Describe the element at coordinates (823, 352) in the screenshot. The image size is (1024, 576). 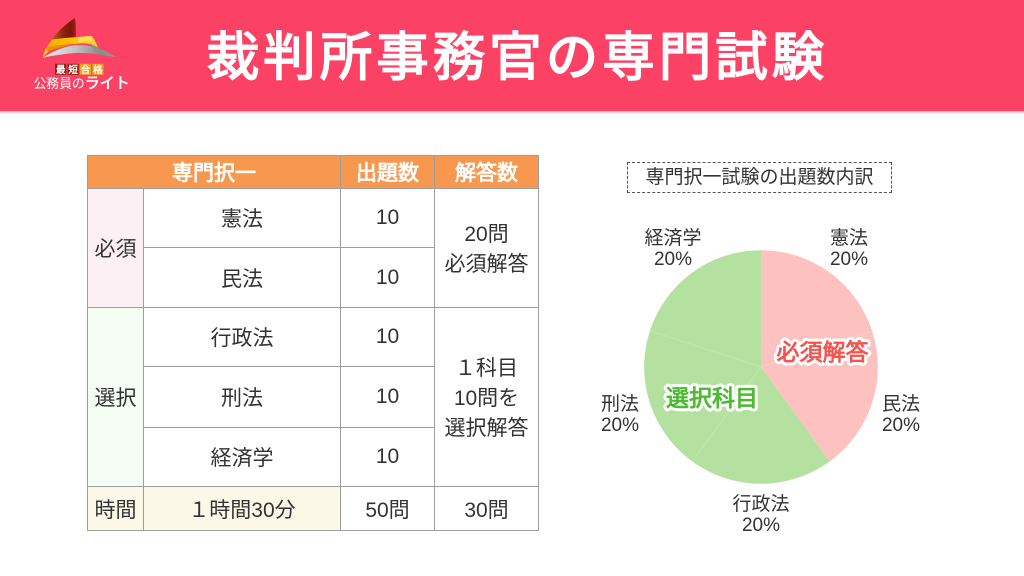
I see `svg-text: 必須解答` at that location.